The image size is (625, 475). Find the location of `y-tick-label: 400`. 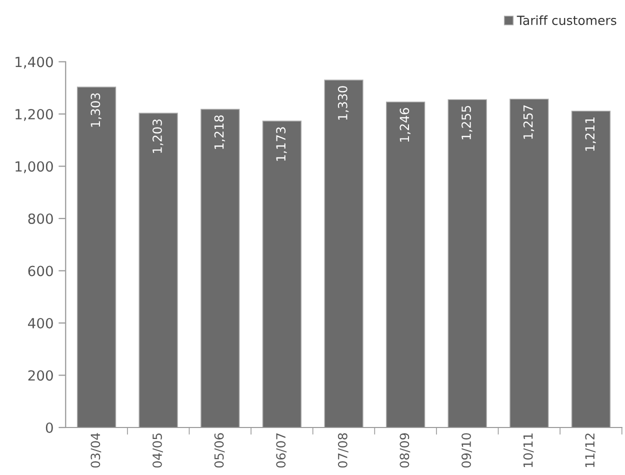

y-tick-label: 400 is located at coordinates (40, 323).